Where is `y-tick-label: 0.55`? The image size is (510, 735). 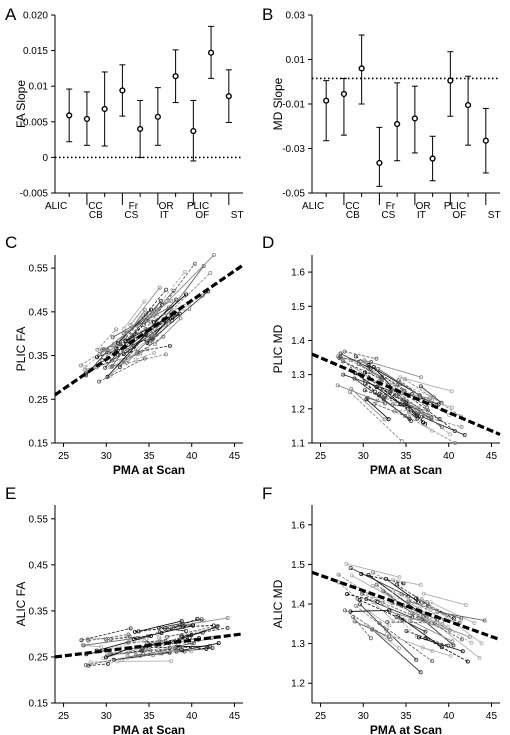 y-tick-label: 0.55 is located at coordinates (39, 519).